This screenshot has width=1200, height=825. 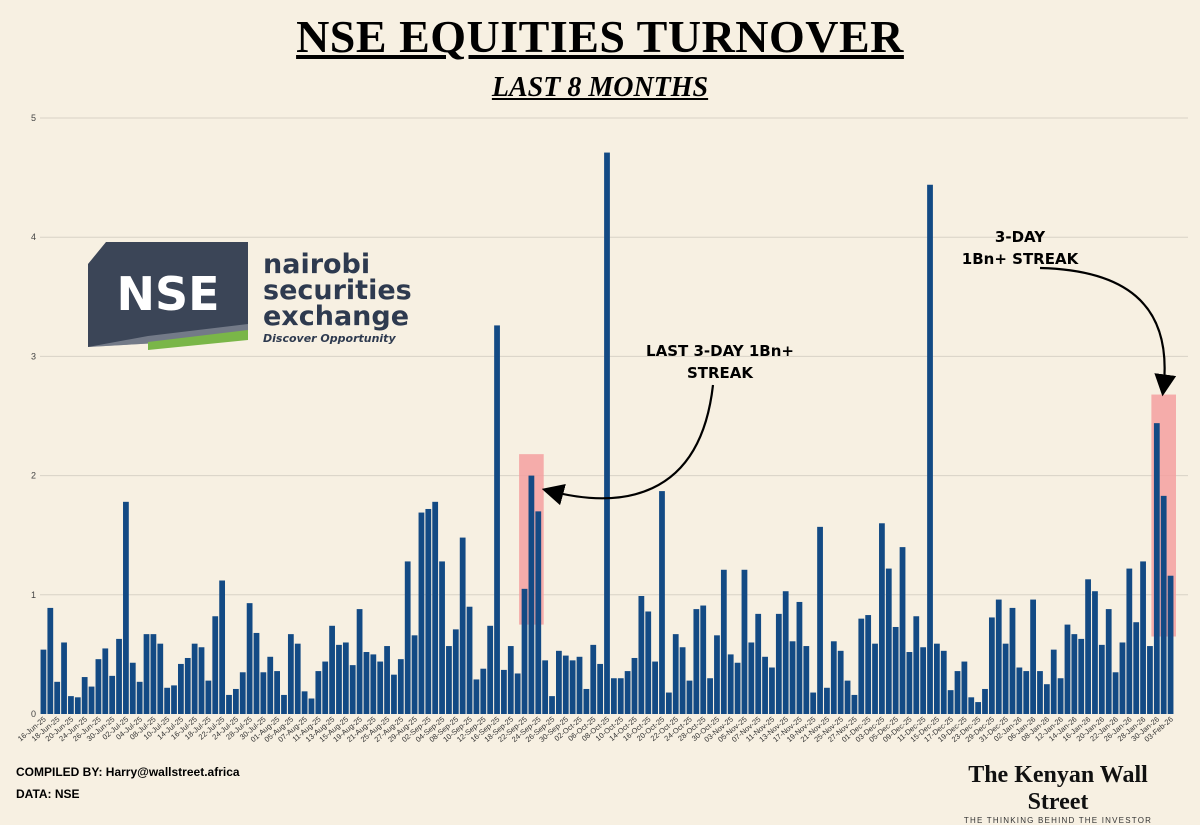 What do you see at coordinates (33, 714) in the screenshot?
I see `y-tick-label: 0` at bounding box center [33, 714].